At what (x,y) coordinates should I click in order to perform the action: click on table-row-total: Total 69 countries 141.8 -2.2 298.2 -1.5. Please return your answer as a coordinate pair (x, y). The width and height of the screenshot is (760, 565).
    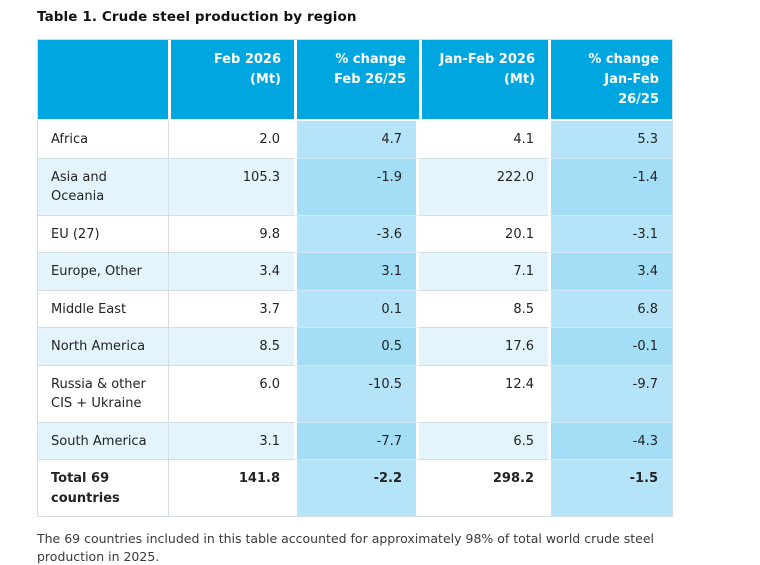
    Looking at the image, I should click on (355, 488).